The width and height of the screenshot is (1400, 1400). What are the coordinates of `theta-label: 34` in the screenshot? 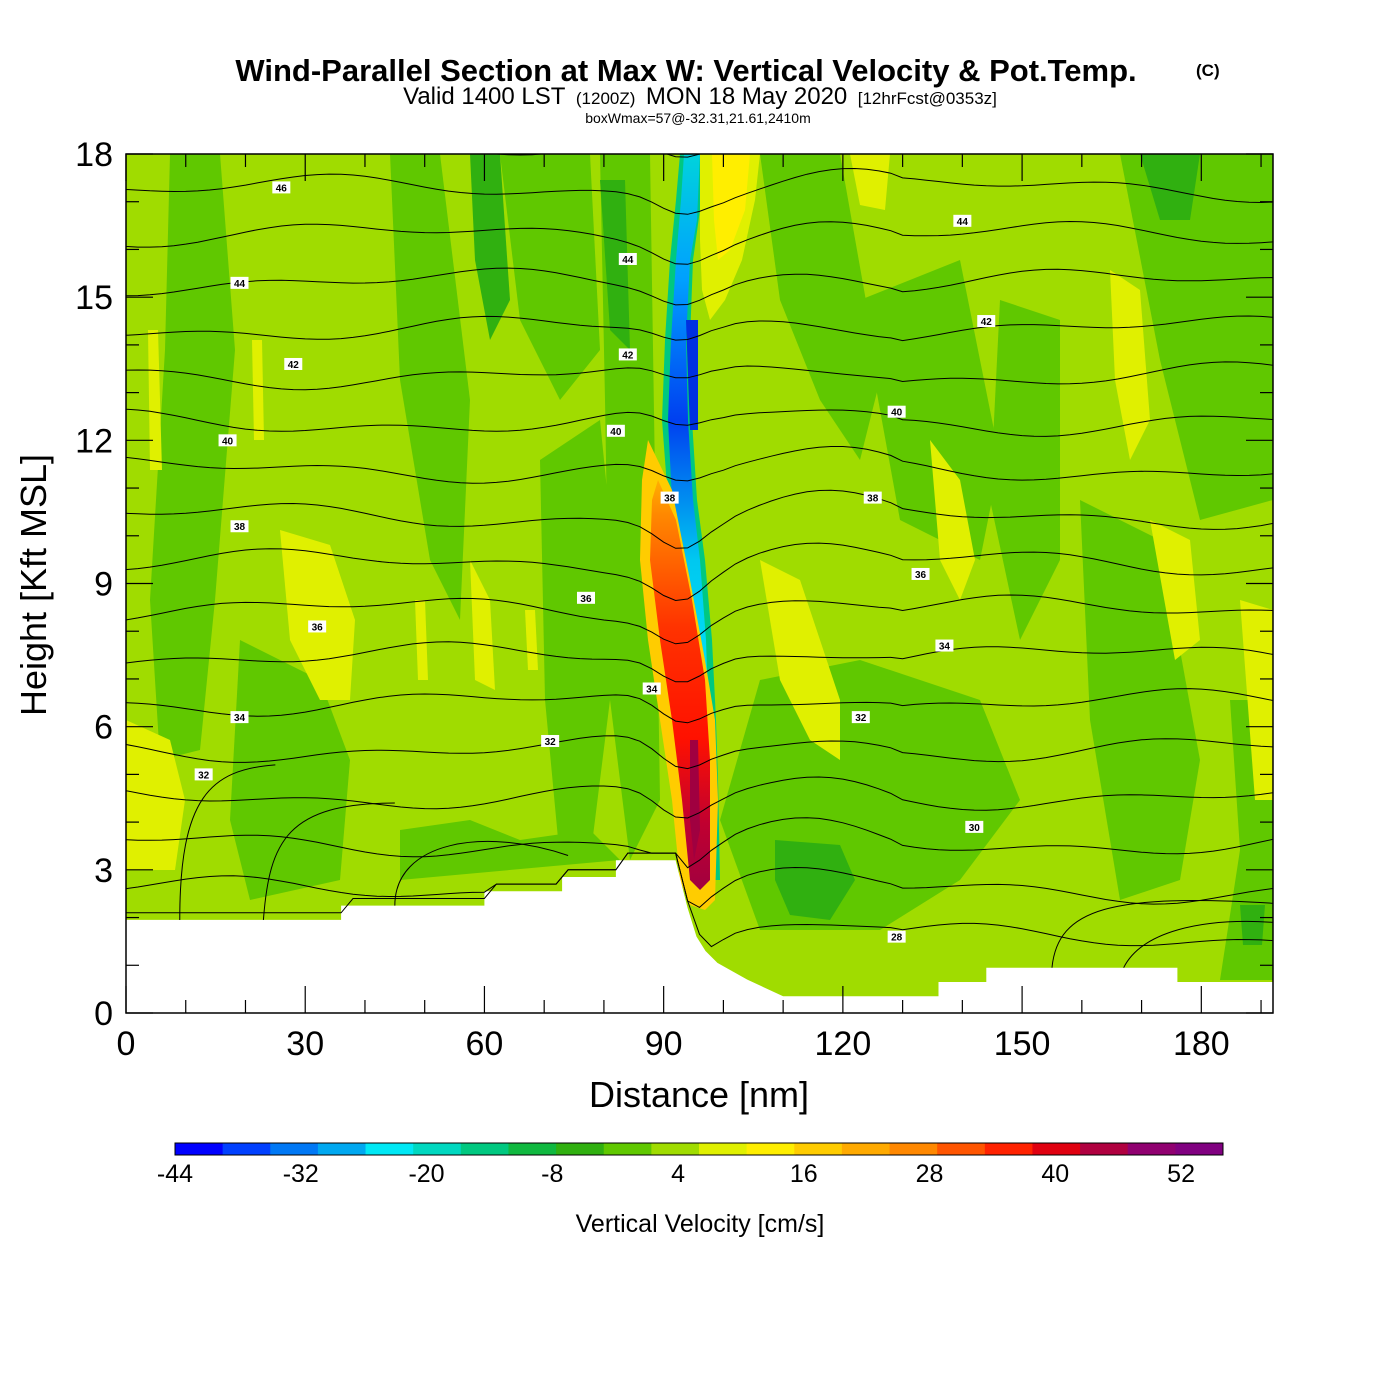 It's located at (944, 646).